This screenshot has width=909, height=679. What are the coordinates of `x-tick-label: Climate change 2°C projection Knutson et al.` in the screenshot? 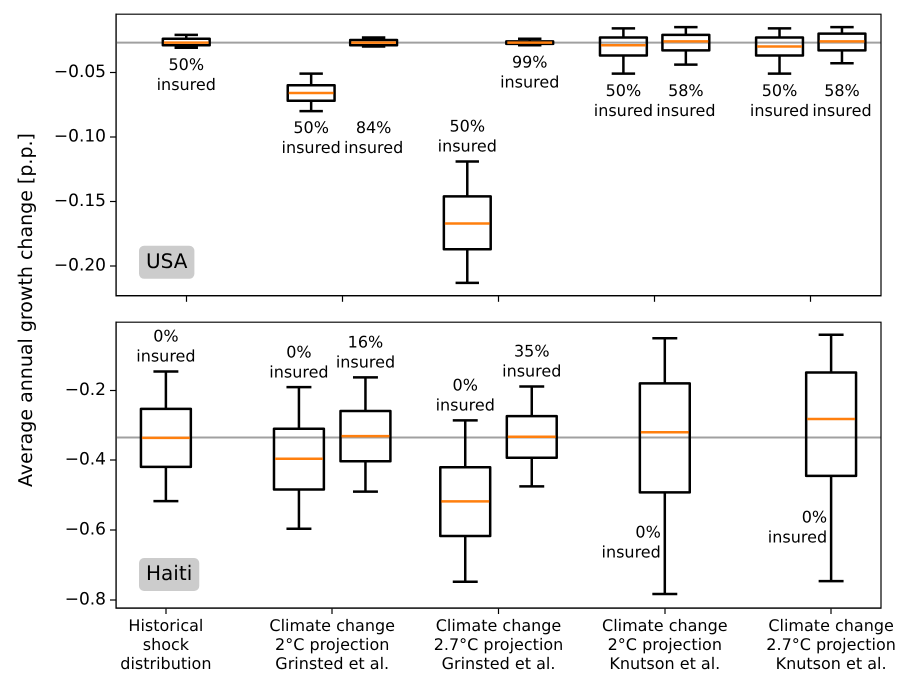 It's located at (665, 645).